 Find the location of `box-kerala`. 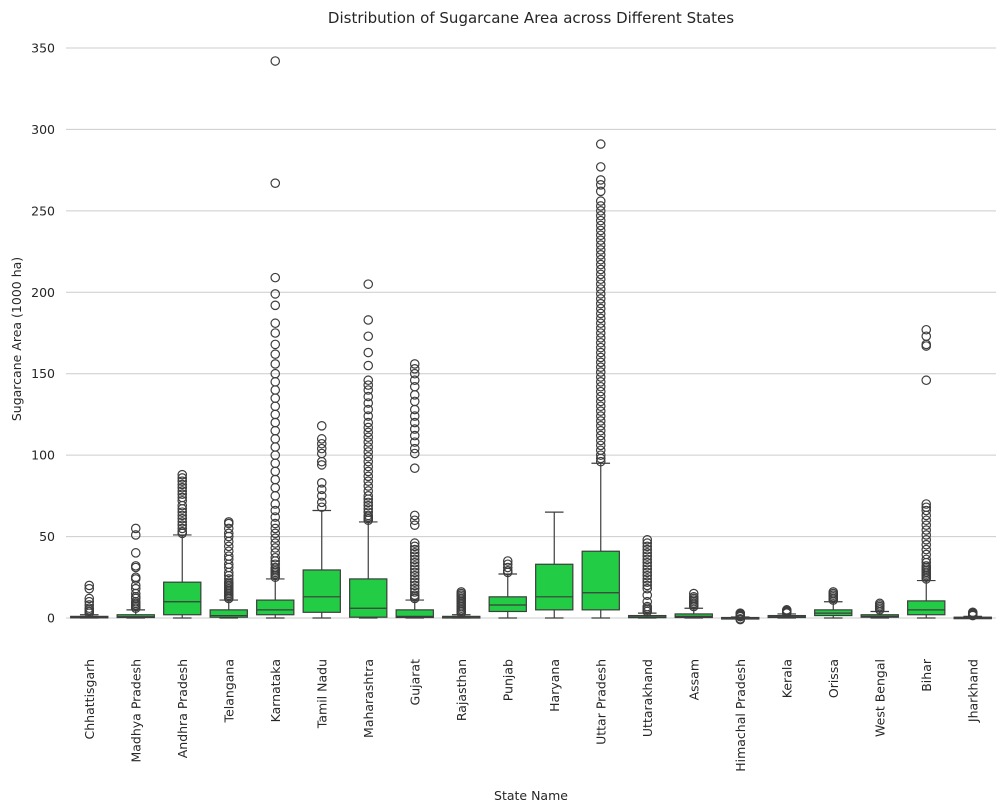

box-kerala is located at coordinates (786, 612).